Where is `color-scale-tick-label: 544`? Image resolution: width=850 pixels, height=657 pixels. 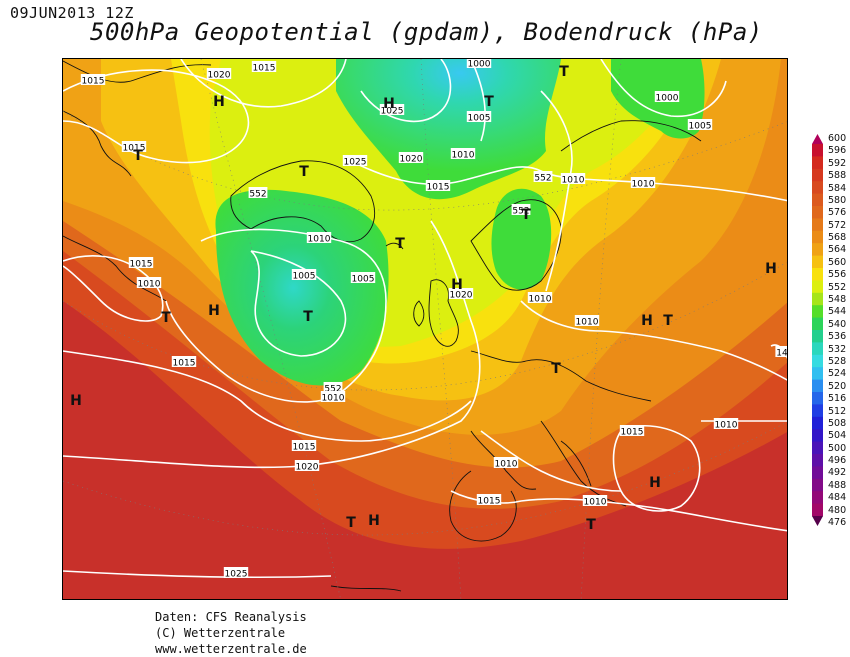
color-scale-tick-label: 544 is located at coordinates (837, 312).